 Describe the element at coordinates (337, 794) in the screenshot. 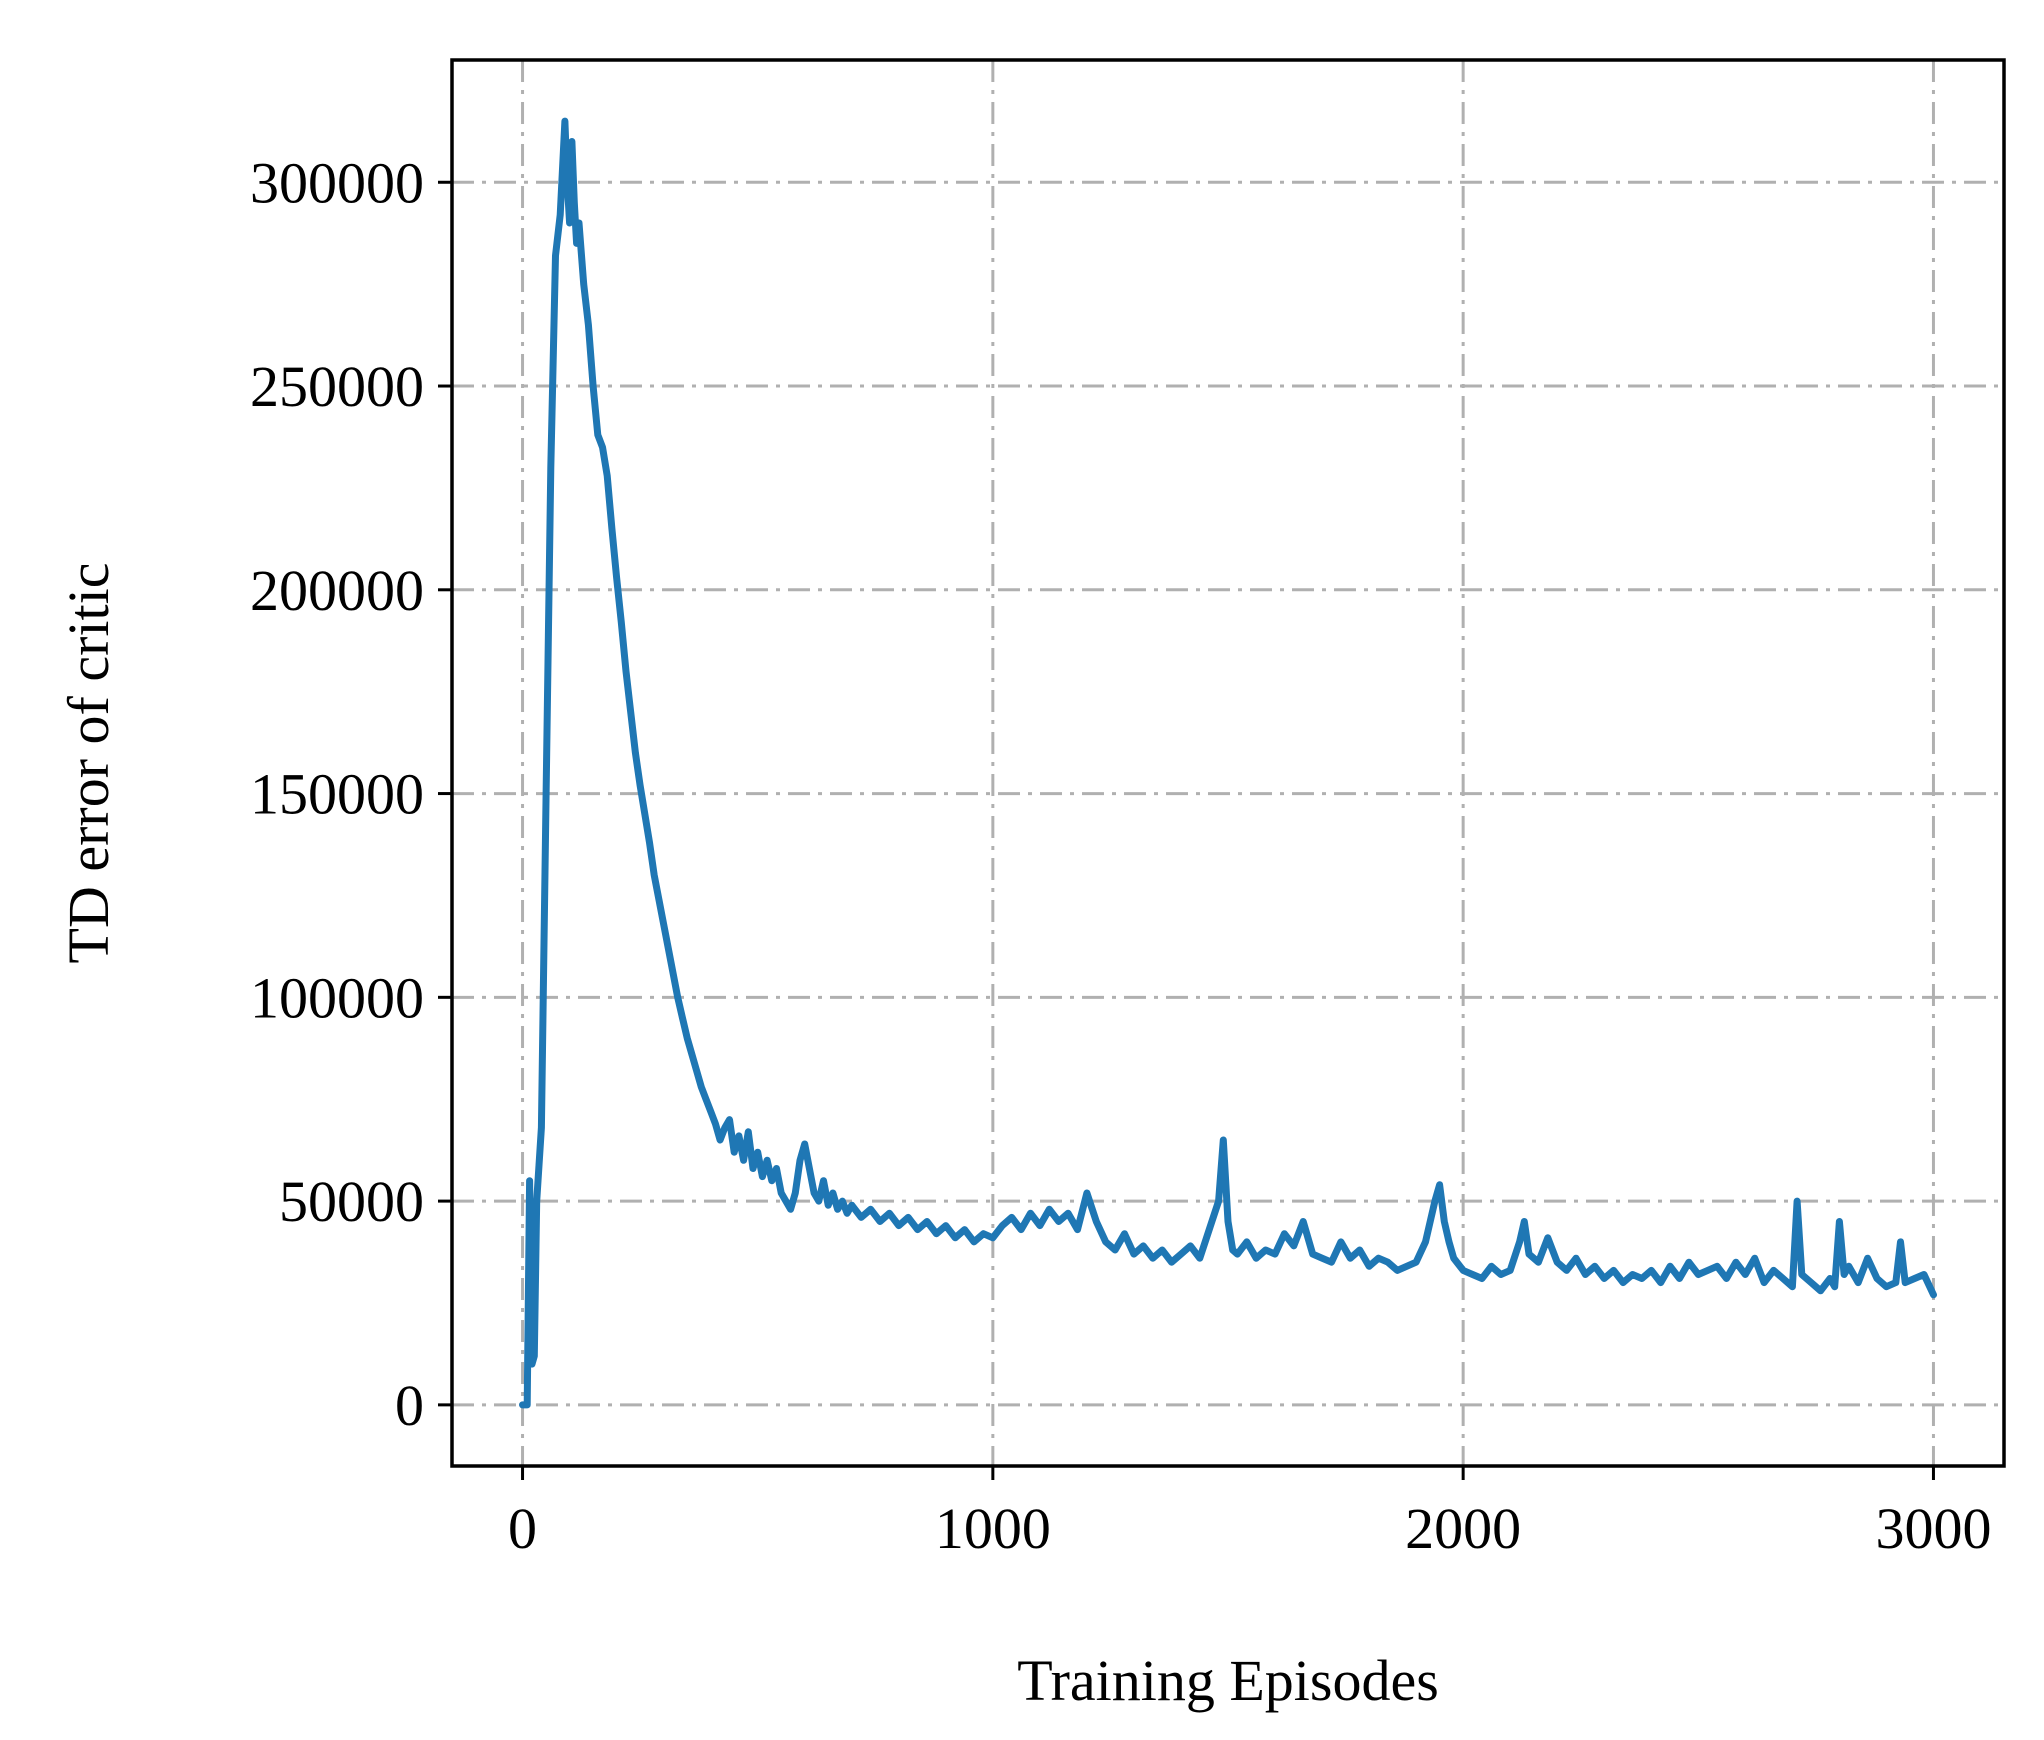

I see `y-tick-label: 150000` at that location.